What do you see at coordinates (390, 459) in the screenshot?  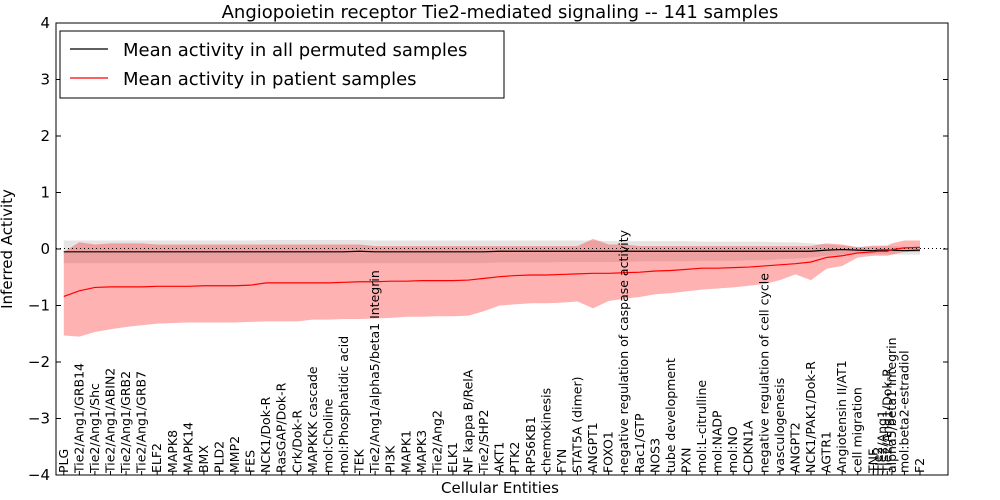 I see `x-tick-label: PI3K` at bounding box center [390, 459].